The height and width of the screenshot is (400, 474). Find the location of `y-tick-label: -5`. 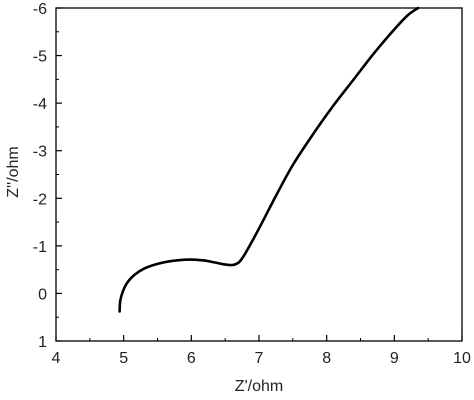

y-tick-label: -5 is located at coordinates (40, 57).